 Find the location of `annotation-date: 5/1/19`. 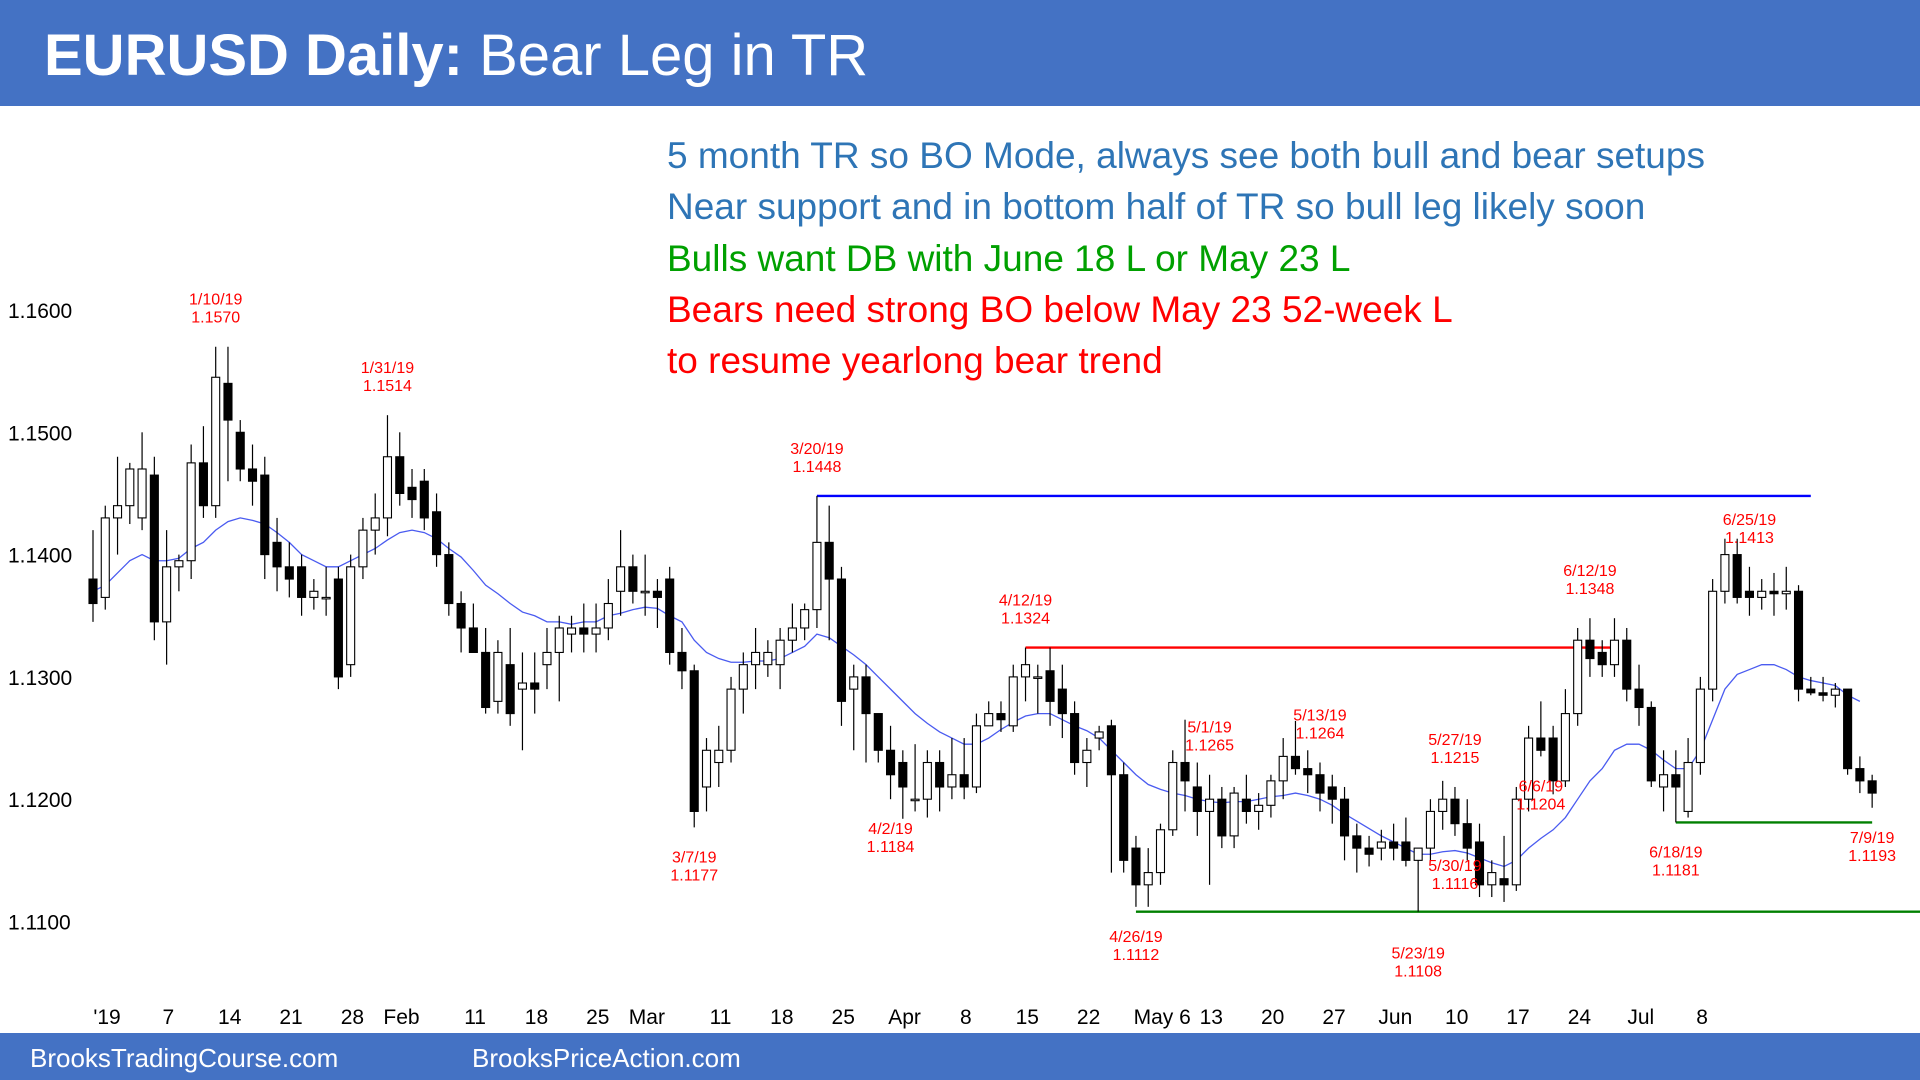

annotation-date: 5/1/19 is located at coordinates (1209, 728).